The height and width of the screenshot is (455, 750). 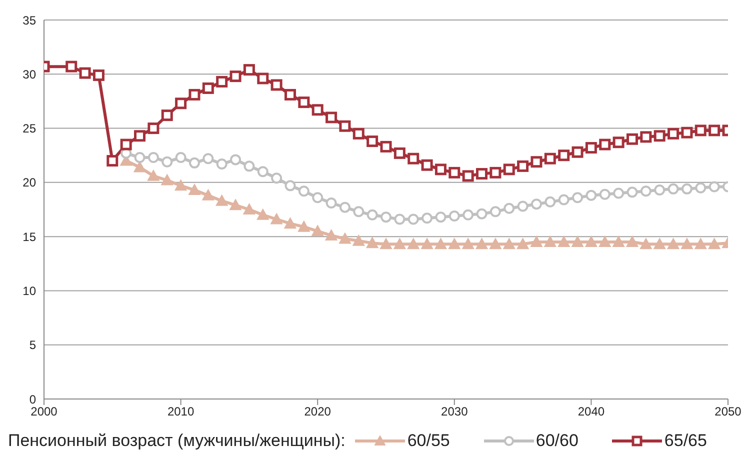 I want to click on y-tick-label: 0, so click(x=32, y=399).